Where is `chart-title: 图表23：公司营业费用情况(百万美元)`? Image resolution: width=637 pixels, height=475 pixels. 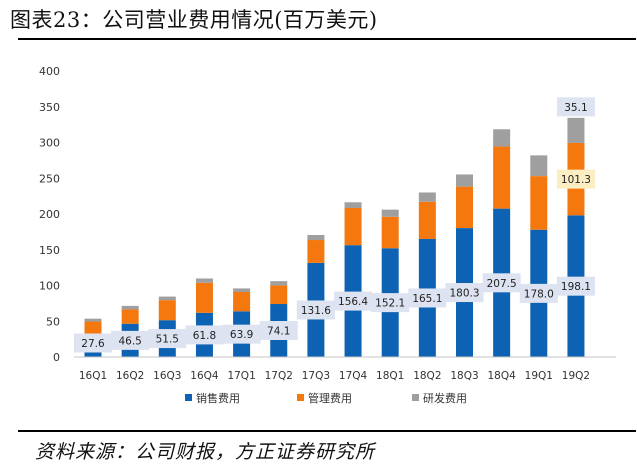 chart-title: 图表23：公司营业费用情况(百万美元) is located at coordinates (194, 20).